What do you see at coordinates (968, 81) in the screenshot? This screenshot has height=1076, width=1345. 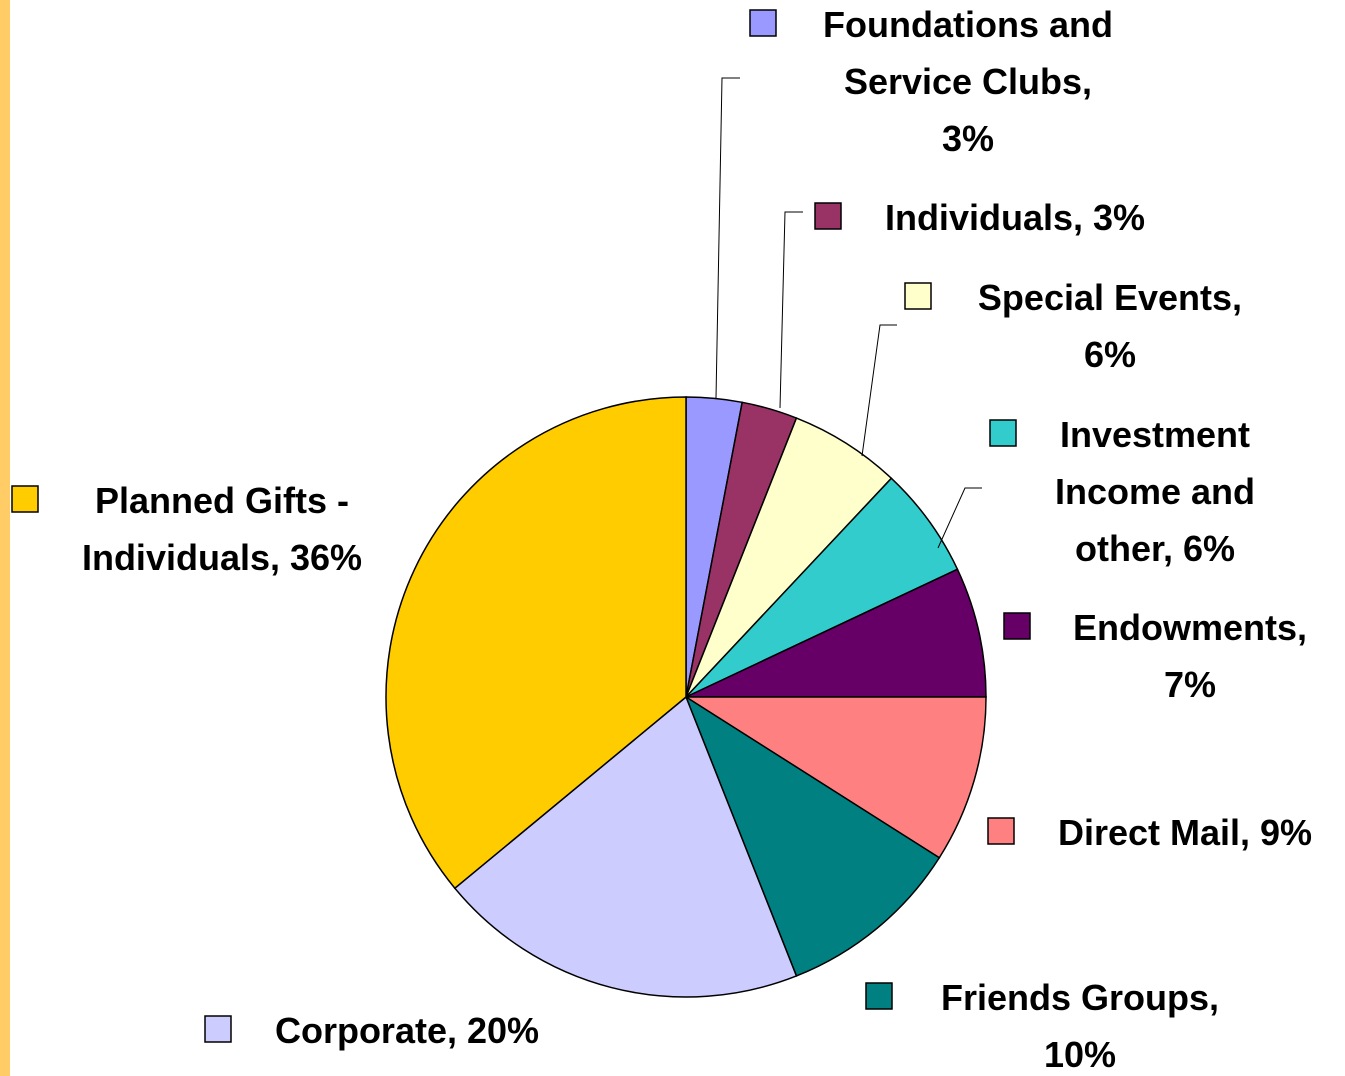 I see `data-label: Foundations and Service Clubs, 3%` at bounding box center [968, 81].